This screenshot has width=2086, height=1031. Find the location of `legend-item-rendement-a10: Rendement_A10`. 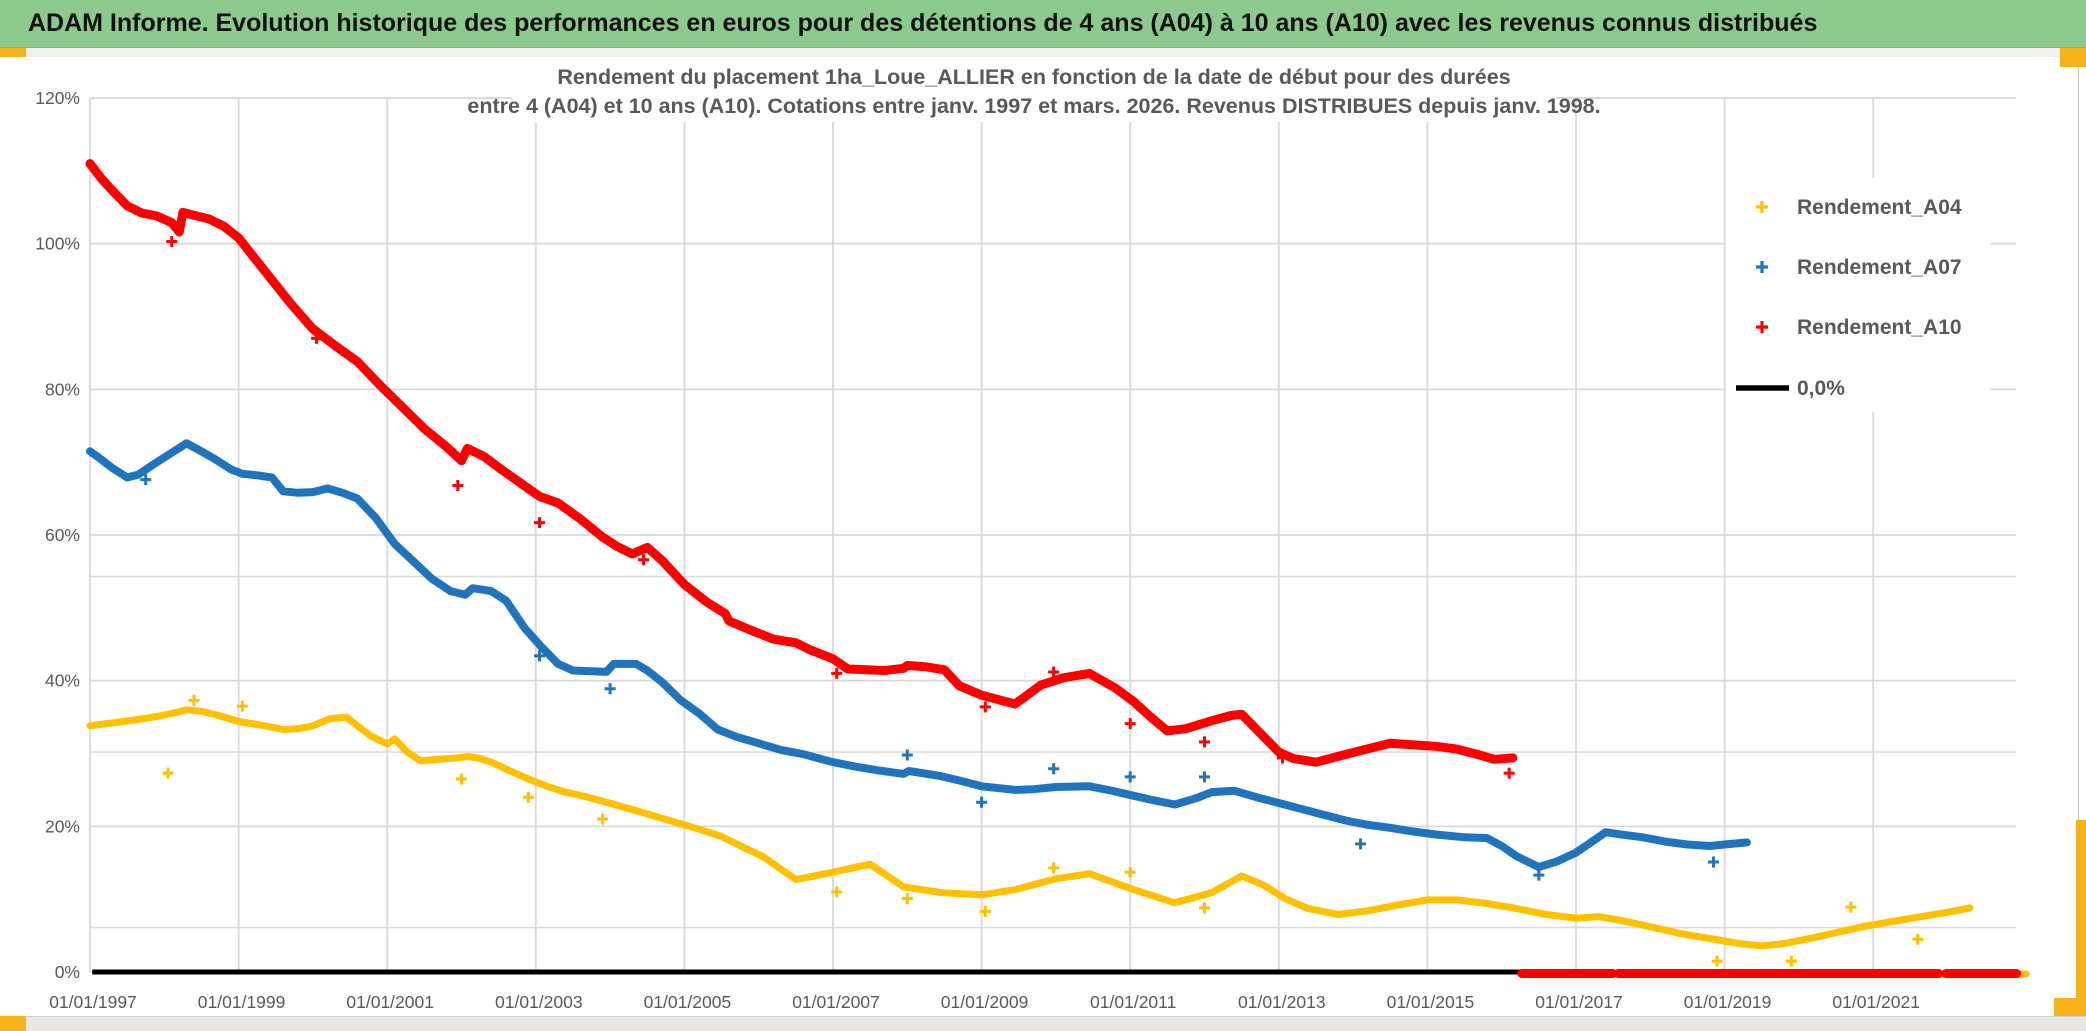

legend-item-rendement-a10: Rendement_A10 is located at coordinates (1859, 327).